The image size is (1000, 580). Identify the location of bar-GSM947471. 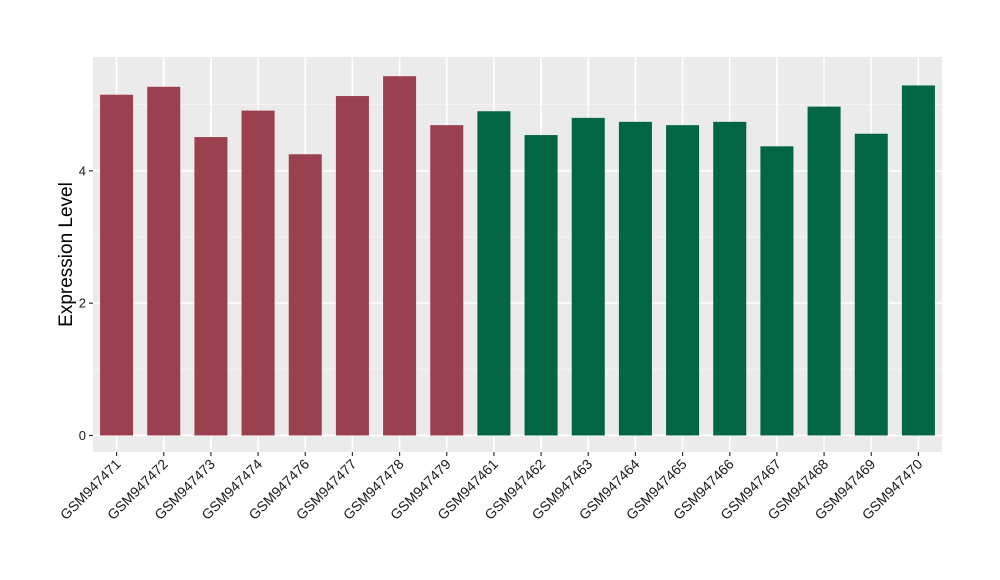
(117, 265).